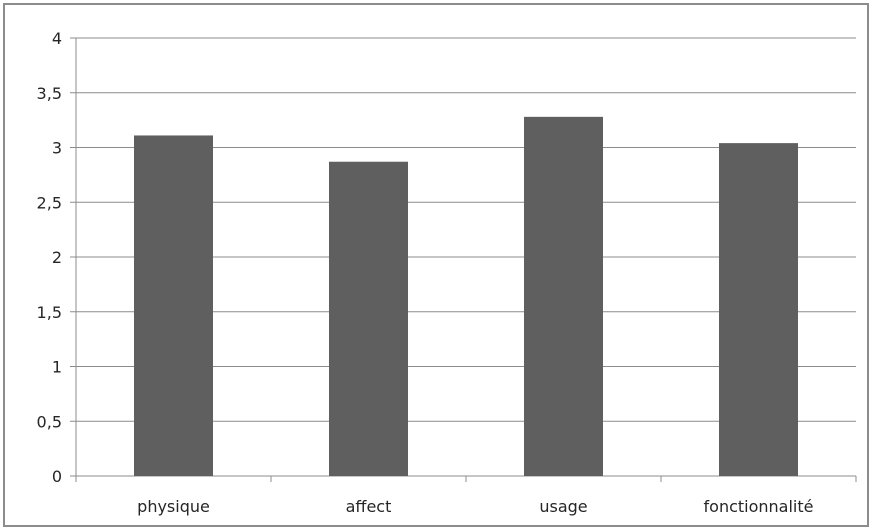 Image resolution: width=874 pixels, height=532 pixels. I want to click on y-tick-label: 3,5, so click(49, 93).